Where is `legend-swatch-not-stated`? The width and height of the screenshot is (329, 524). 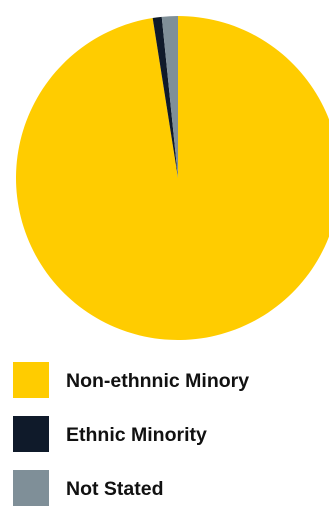 legend-swatch-not-stated is located at coordinates (31, 488).